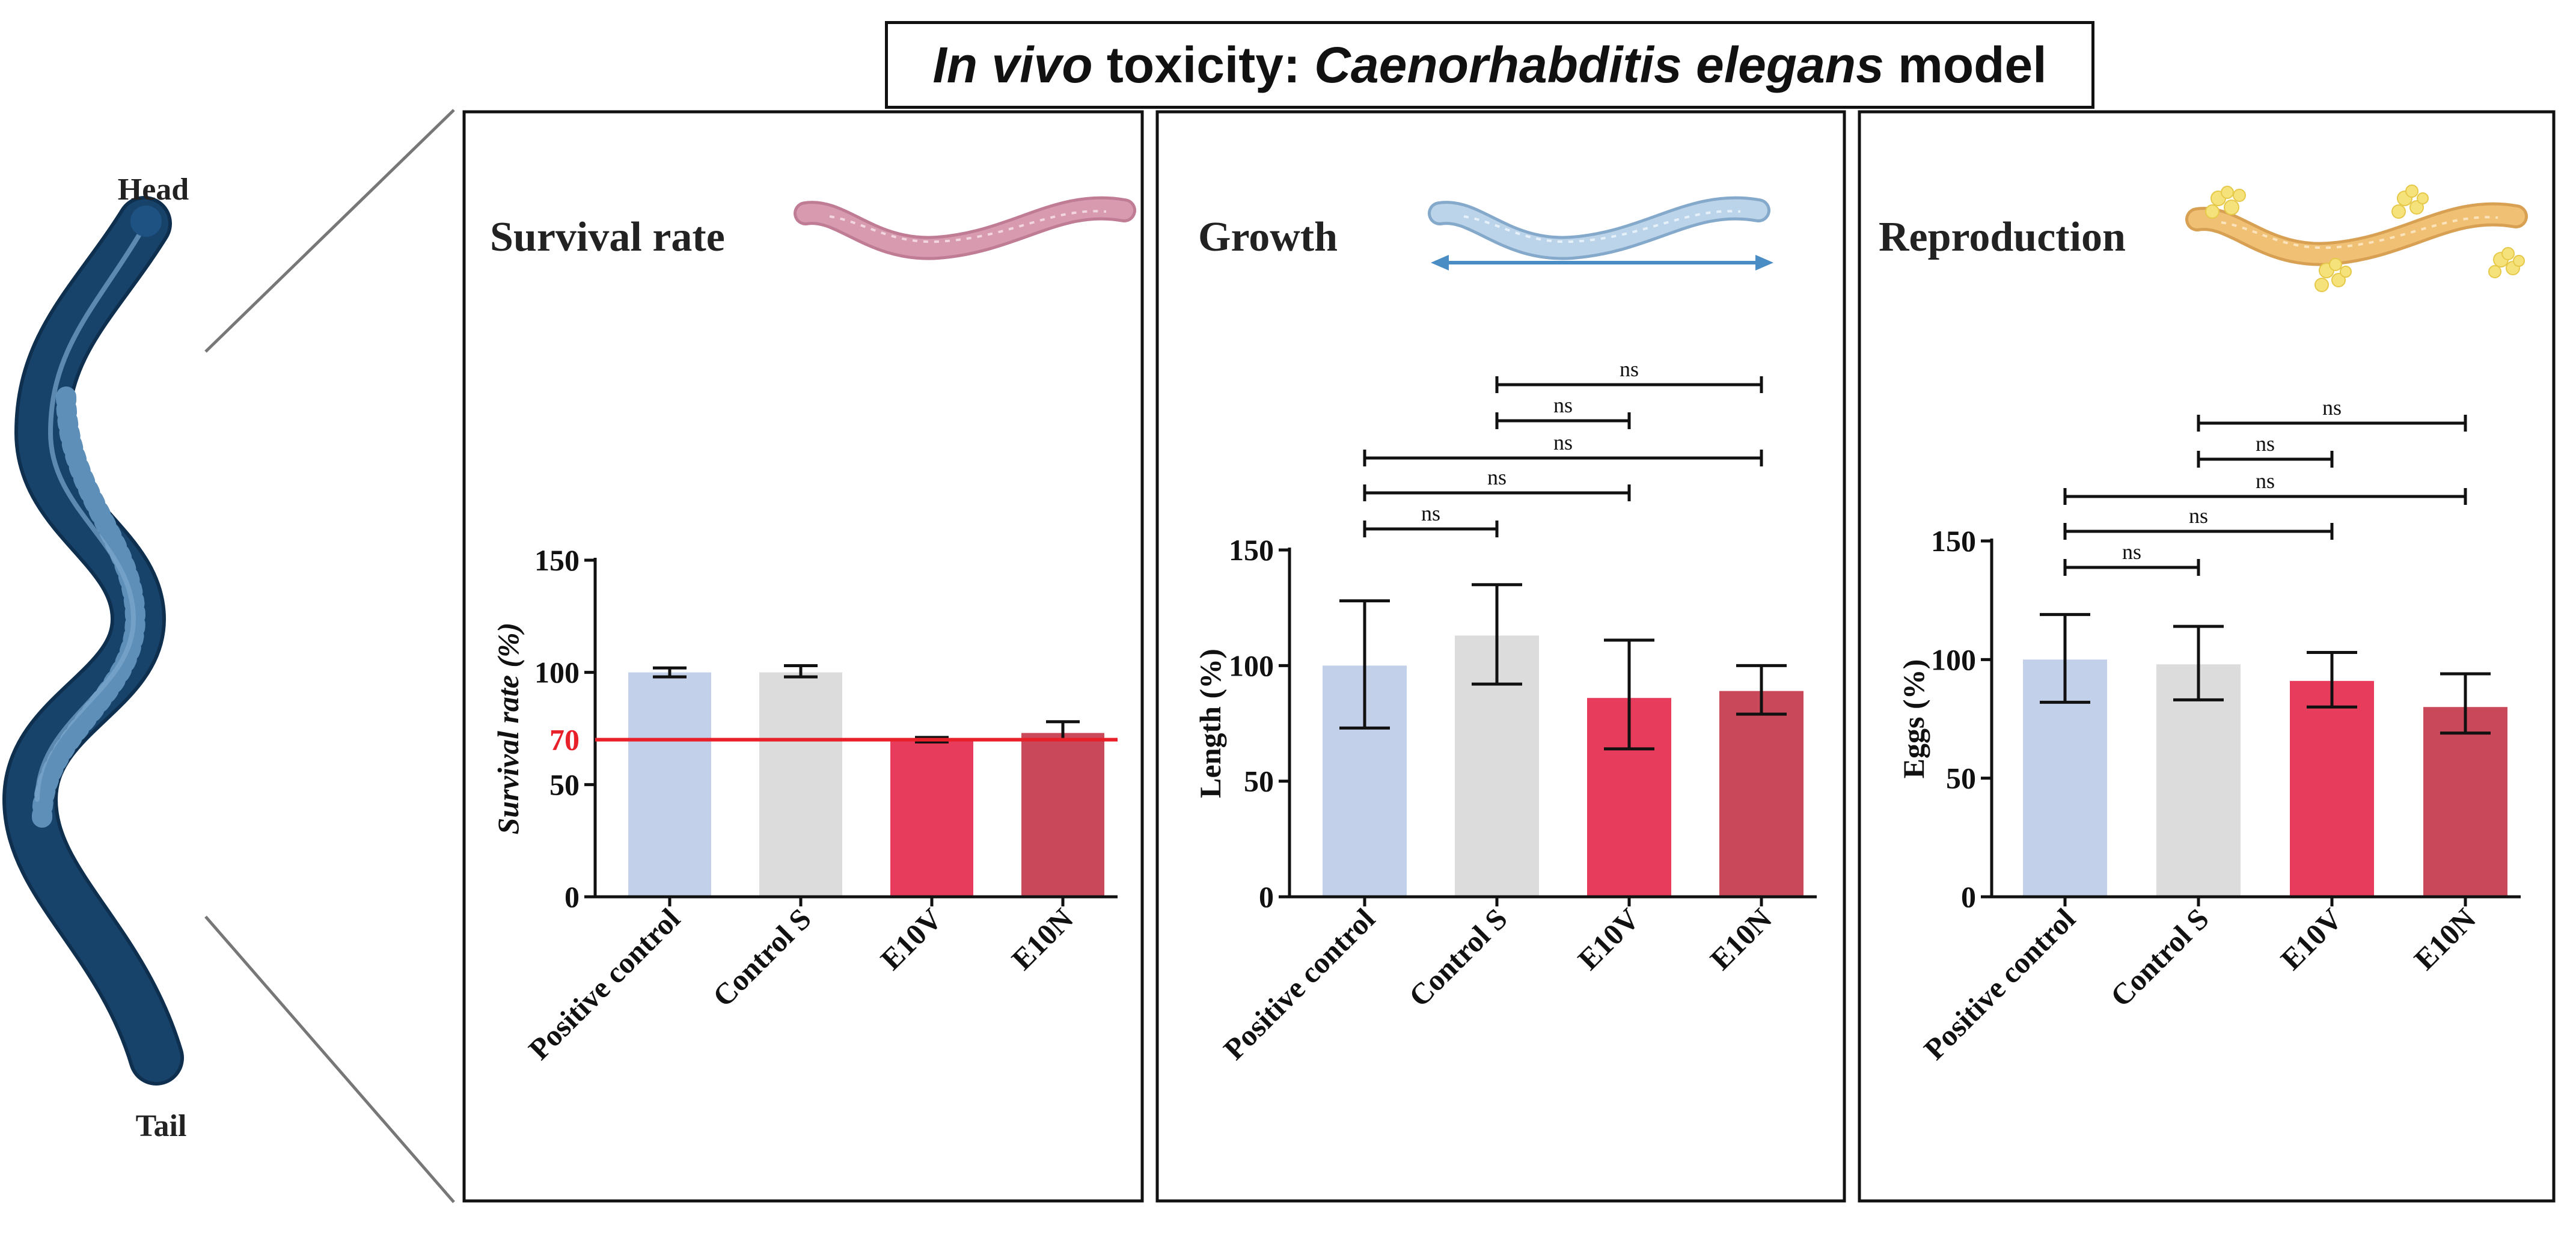  What do you see at coordinates (669, 784) in the screenshot?
I see `bar-positive-control` at bounding box center [669, 784].